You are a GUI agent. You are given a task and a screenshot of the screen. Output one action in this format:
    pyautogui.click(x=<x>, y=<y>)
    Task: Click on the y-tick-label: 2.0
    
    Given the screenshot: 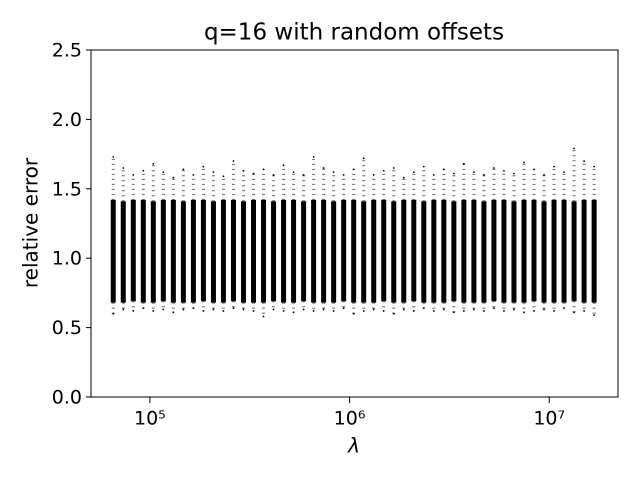 What is the action you would take?
    pyautogui.click(x=67, y=120)
    